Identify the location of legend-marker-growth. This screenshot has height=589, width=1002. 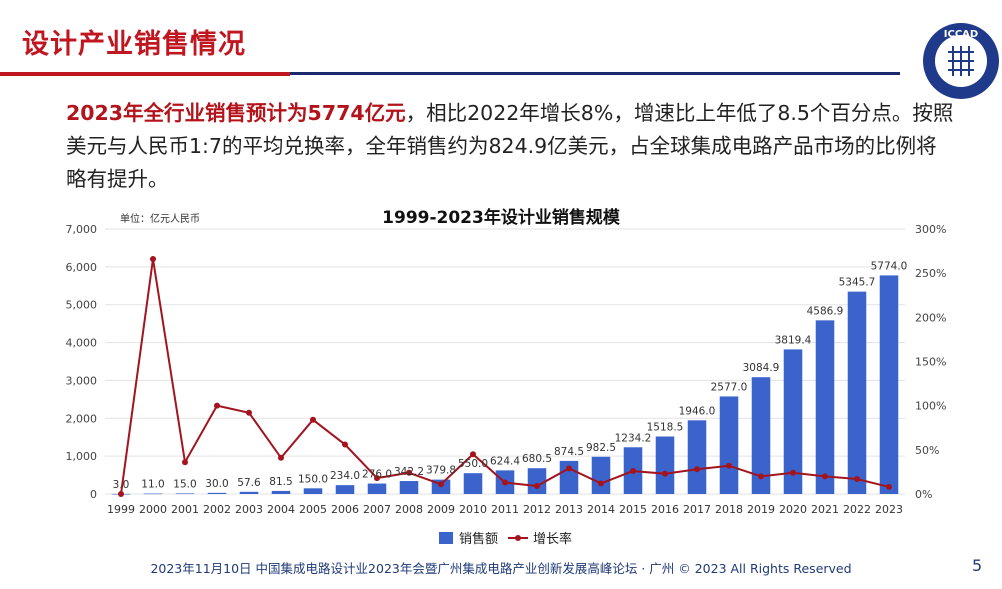
(518, 538).